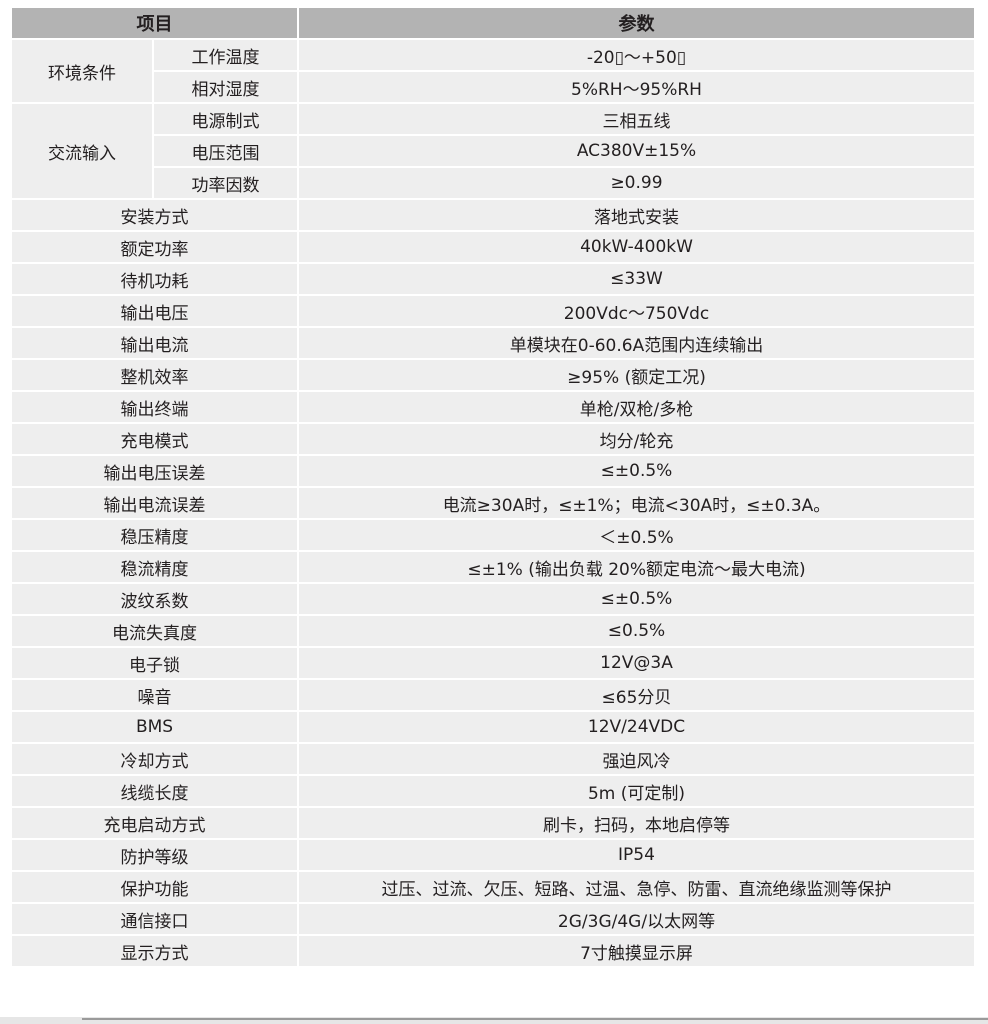  I want to click on table-row: 相对湿度 5%RH～95%RH, so click(493, 87).